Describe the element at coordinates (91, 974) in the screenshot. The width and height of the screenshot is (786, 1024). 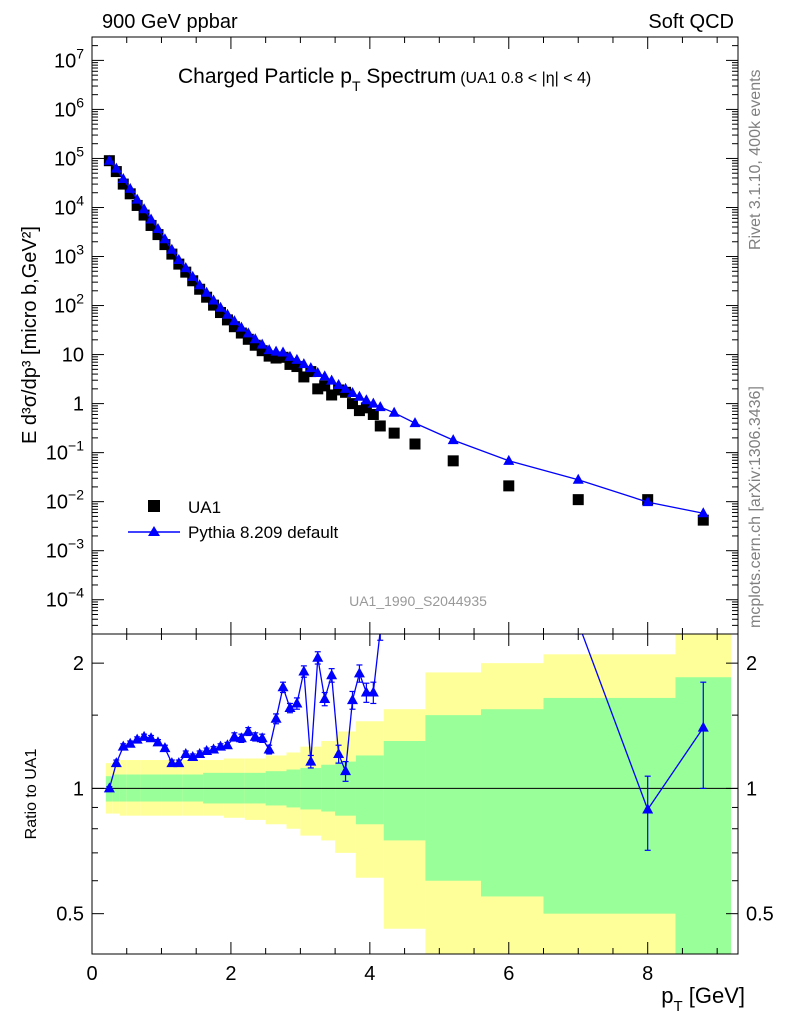
I see `x-tick-label: 0` at that location.